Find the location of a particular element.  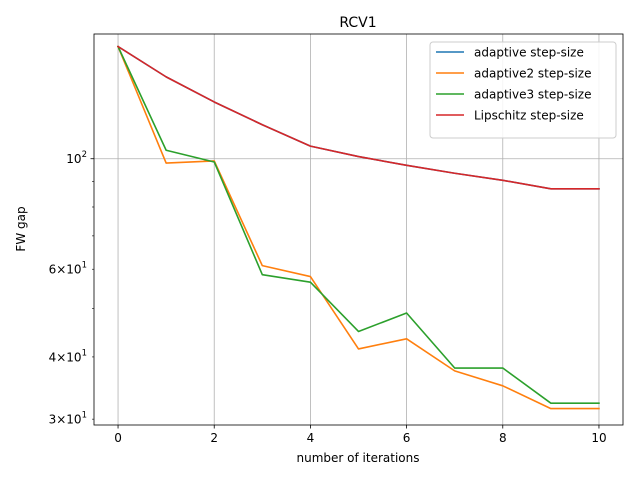

y-tick-mantissa: 6 is located at coordinates (53, 270).